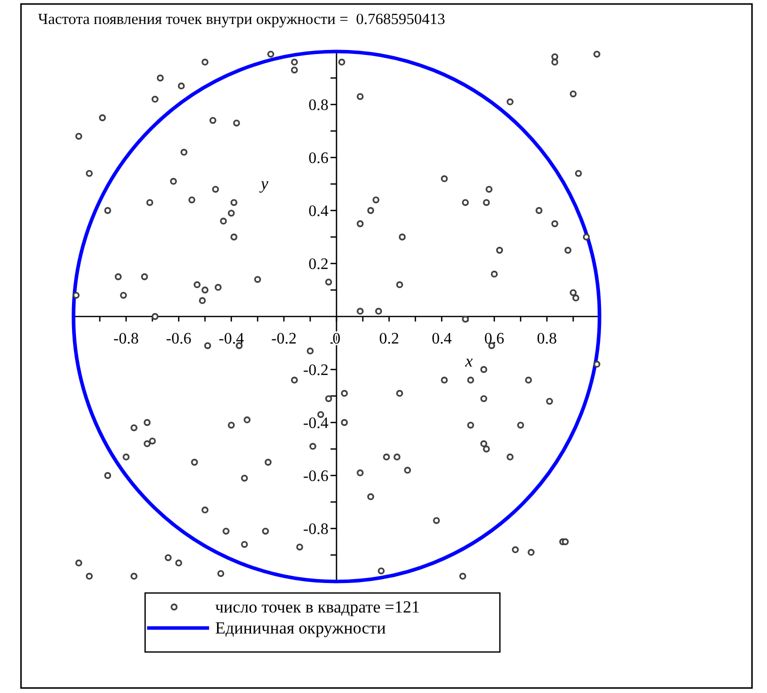  Describe the element at coordinates (242, 19) in the screenshot. I see `chart-title: Частота появления точек внутри окружности = 0.7685950413` at that location.